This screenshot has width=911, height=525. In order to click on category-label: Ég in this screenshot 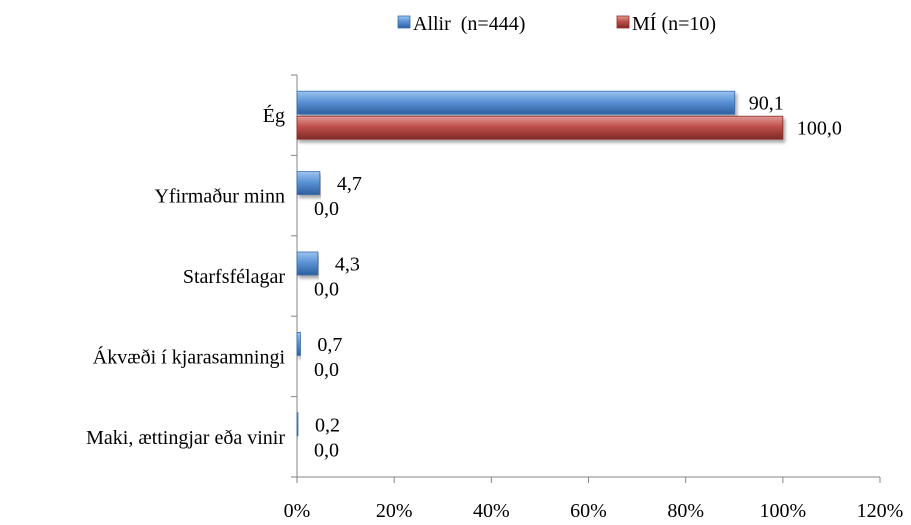, I will do `click(274, 115)`.